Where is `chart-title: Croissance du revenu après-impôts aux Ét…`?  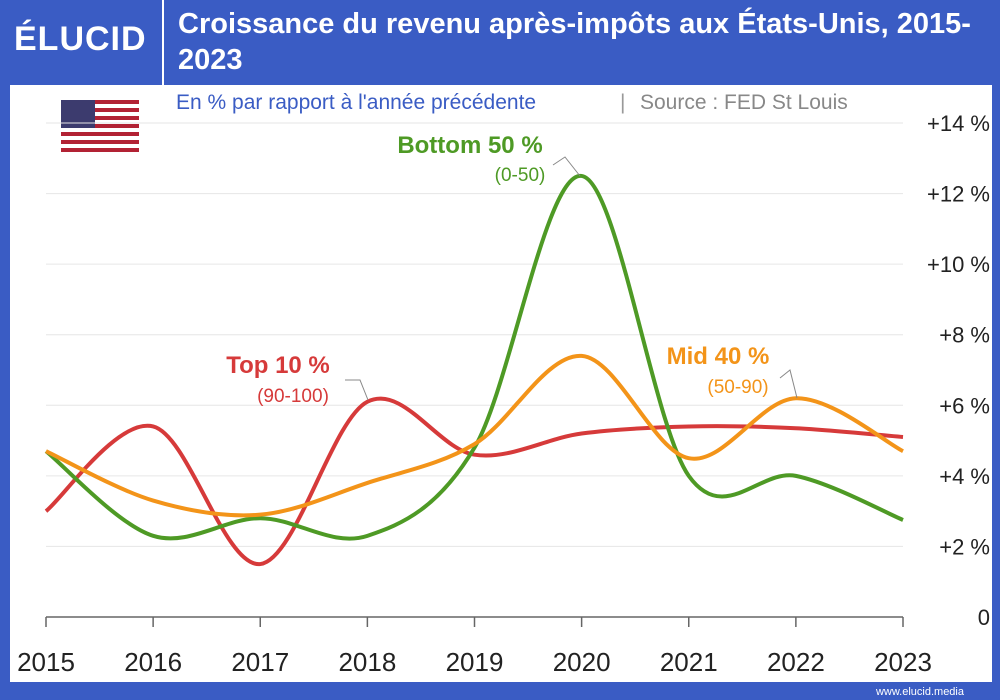
chart-title: Croissance du revenu après-impôts aux Ét… is located at coordinates (574, 42).